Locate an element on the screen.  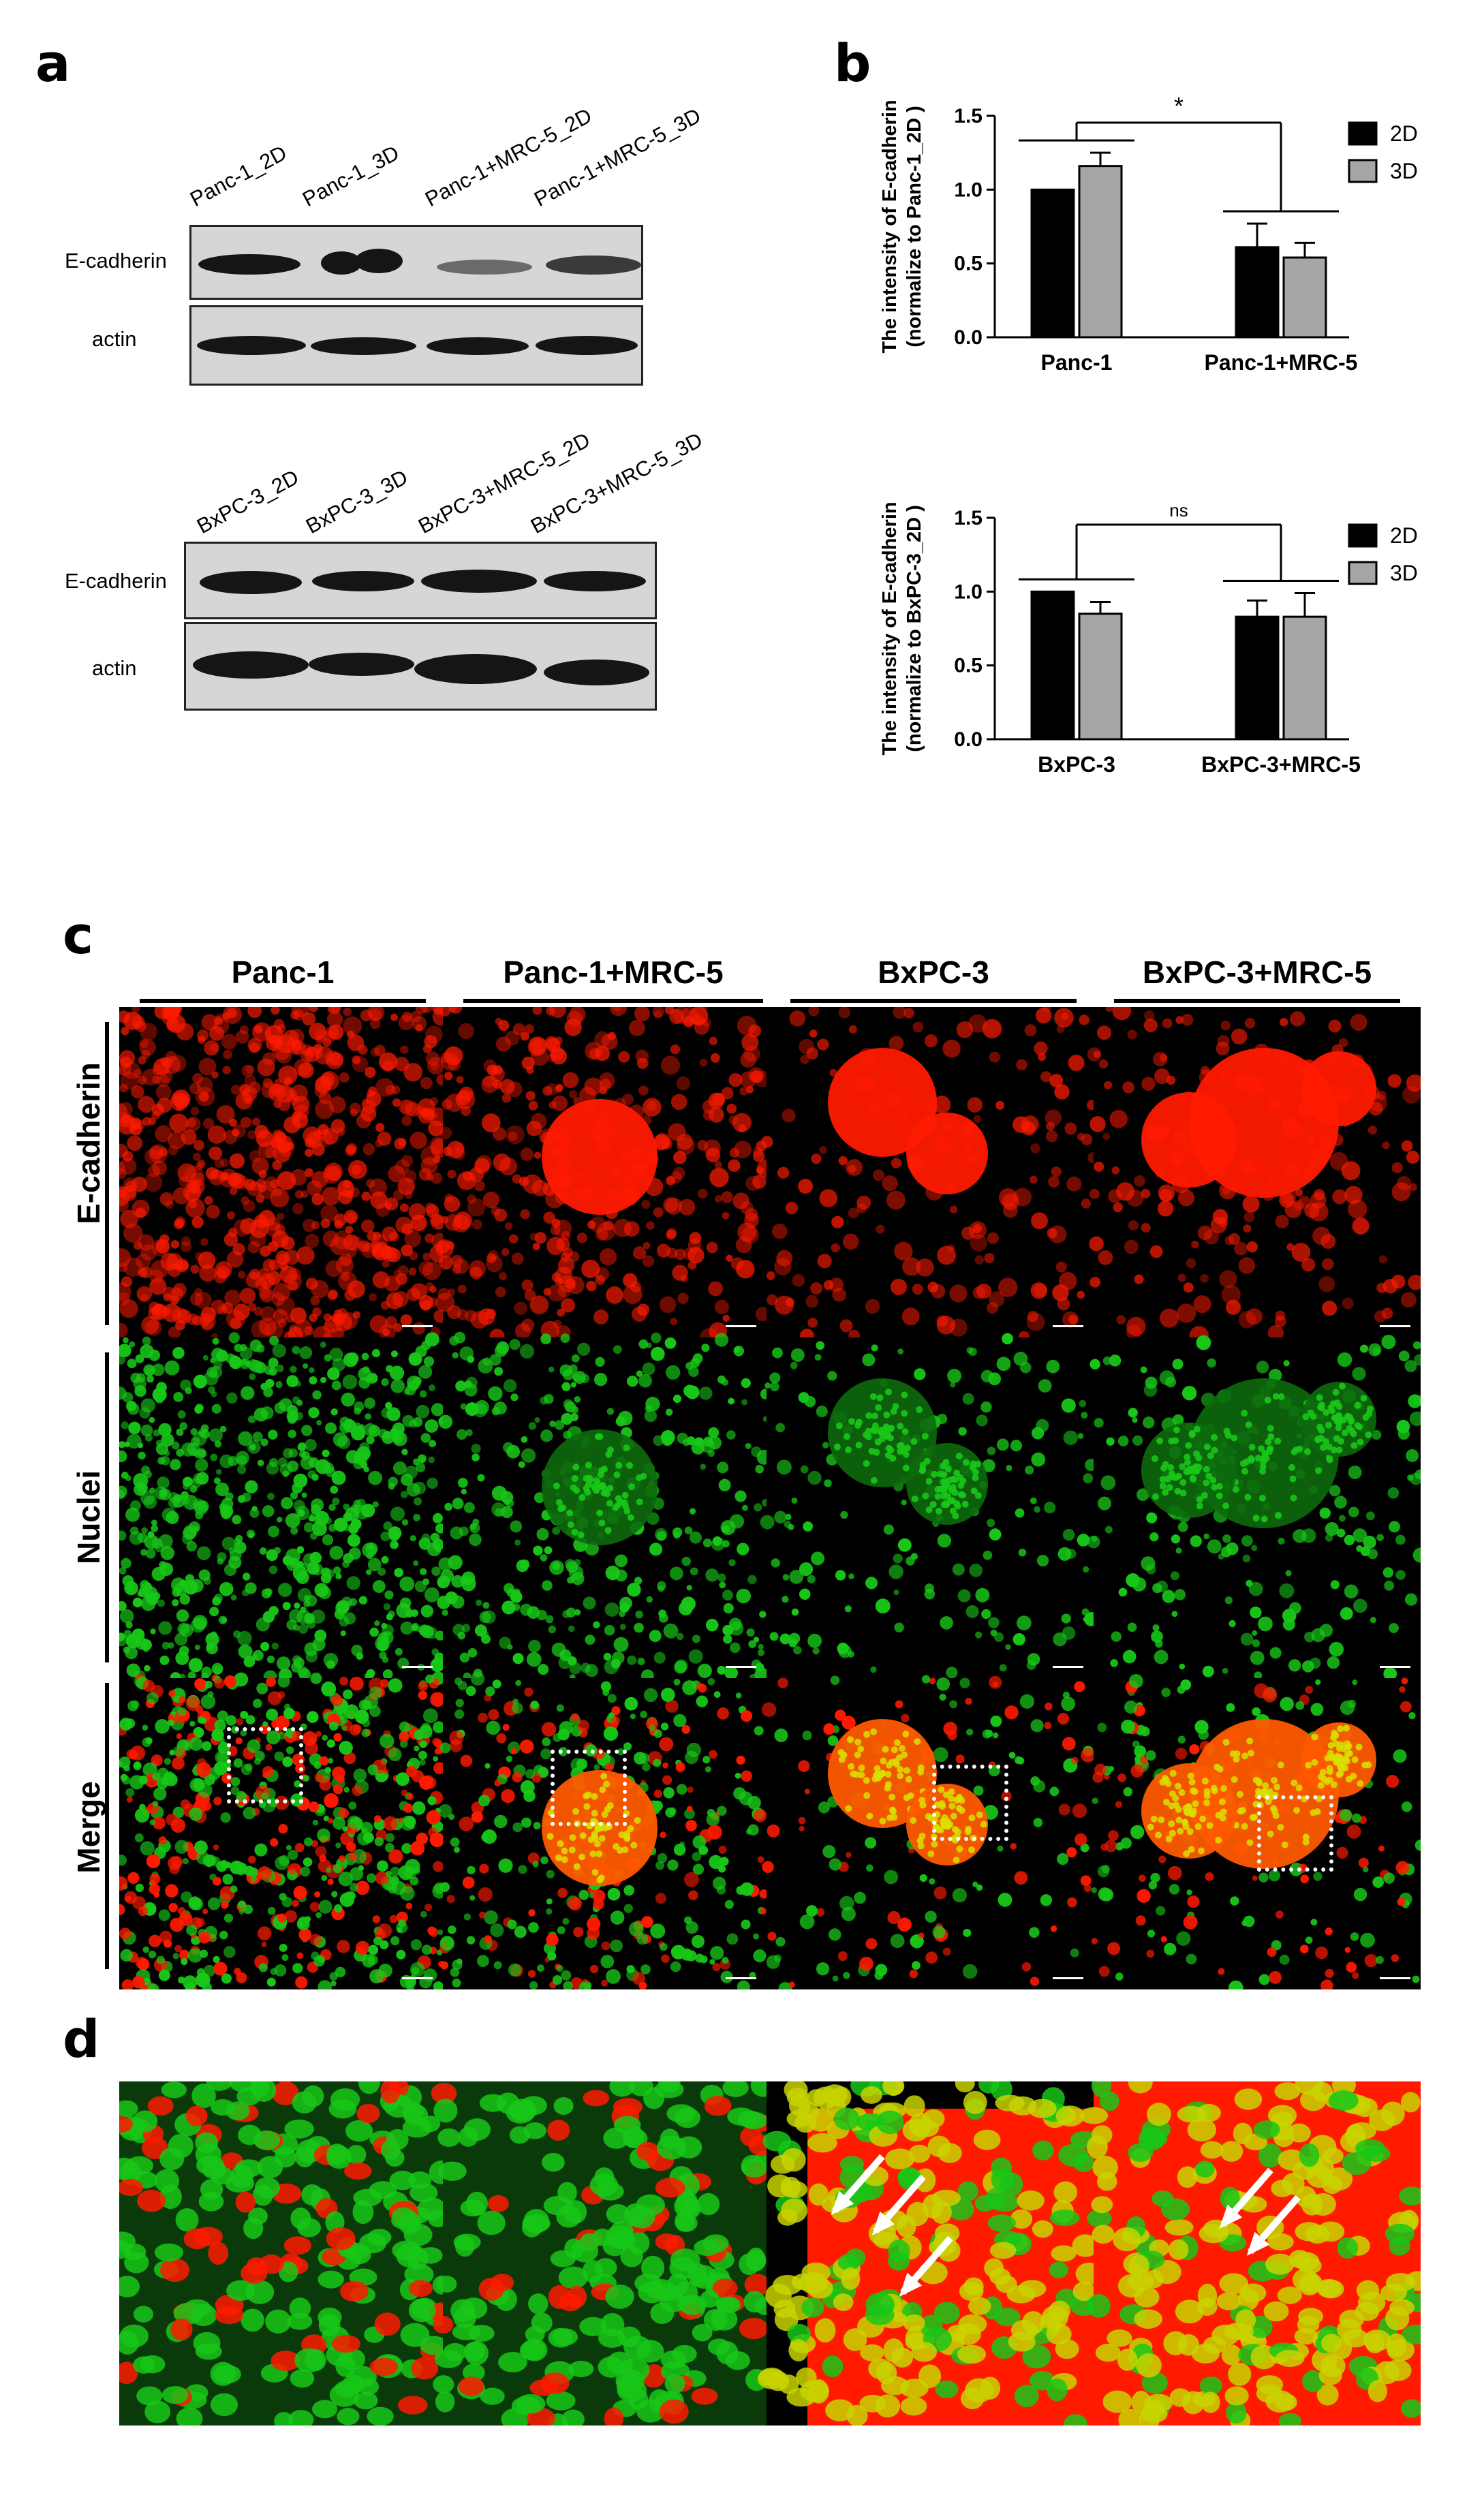
chart-axes: 0.0 0.5 1.0 1.5 is located at coordinates (1151, 629).